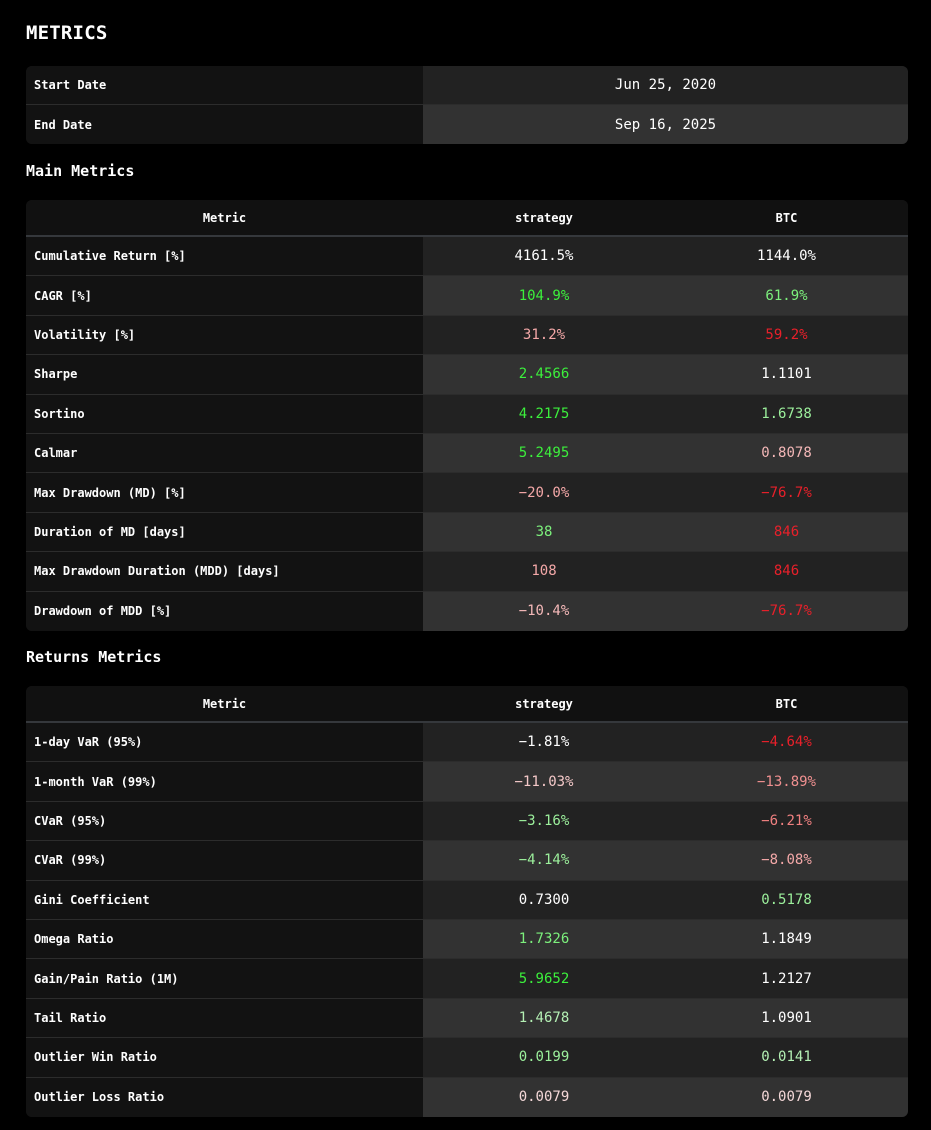 The height and width of the screenshot is (1130, 931). I want to click on metric-label: Tail Ratio, so click(224, 1018).